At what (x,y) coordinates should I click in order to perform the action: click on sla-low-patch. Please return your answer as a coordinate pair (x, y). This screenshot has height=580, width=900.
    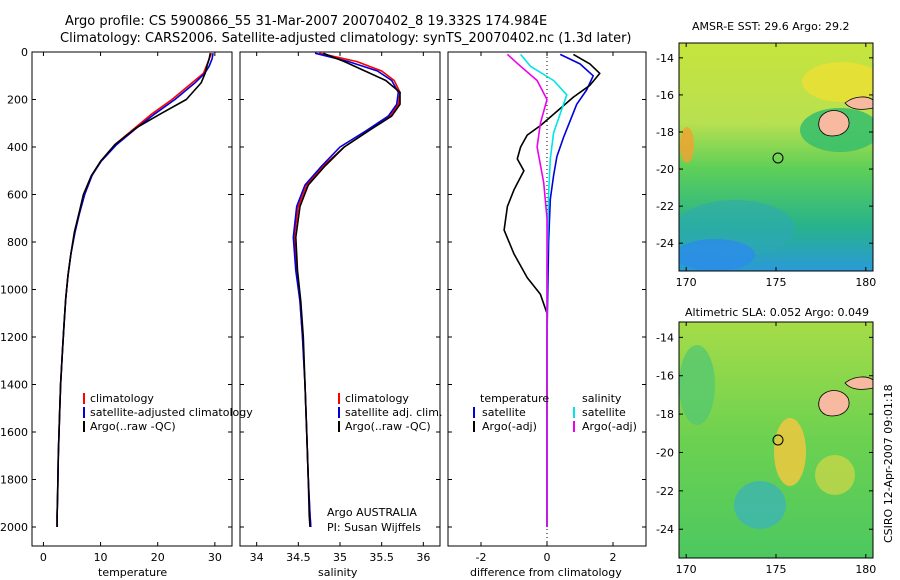
    Looking at the image, I should click on (760, 505).